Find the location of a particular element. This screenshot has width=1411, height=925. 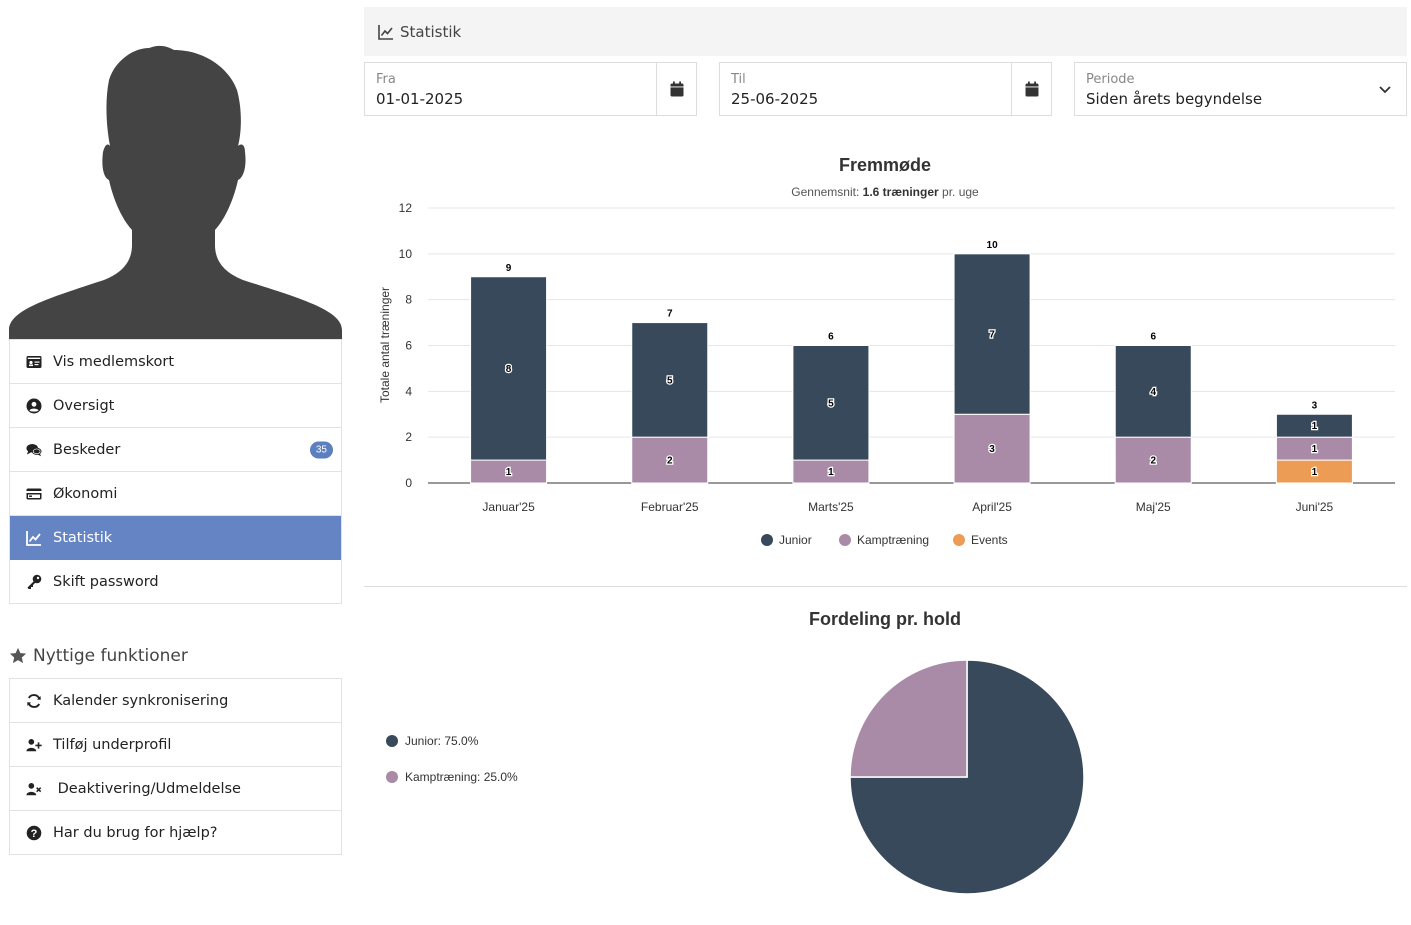

tool-item-kalender-sync: Kalender synkronisering is located at coordinates (175, 701).